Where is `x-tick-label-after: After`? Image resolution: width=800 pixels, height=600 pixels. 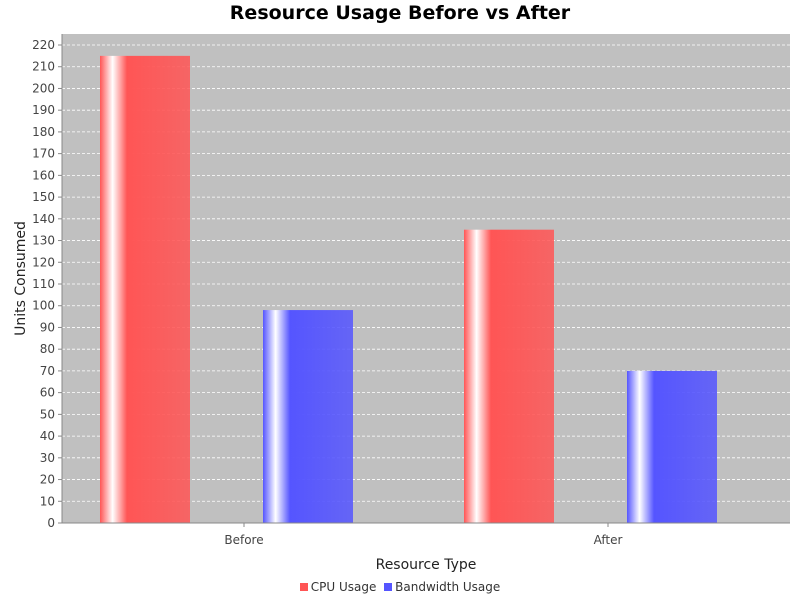
x-tick-label-after: After is located at coordinates (608, 540).